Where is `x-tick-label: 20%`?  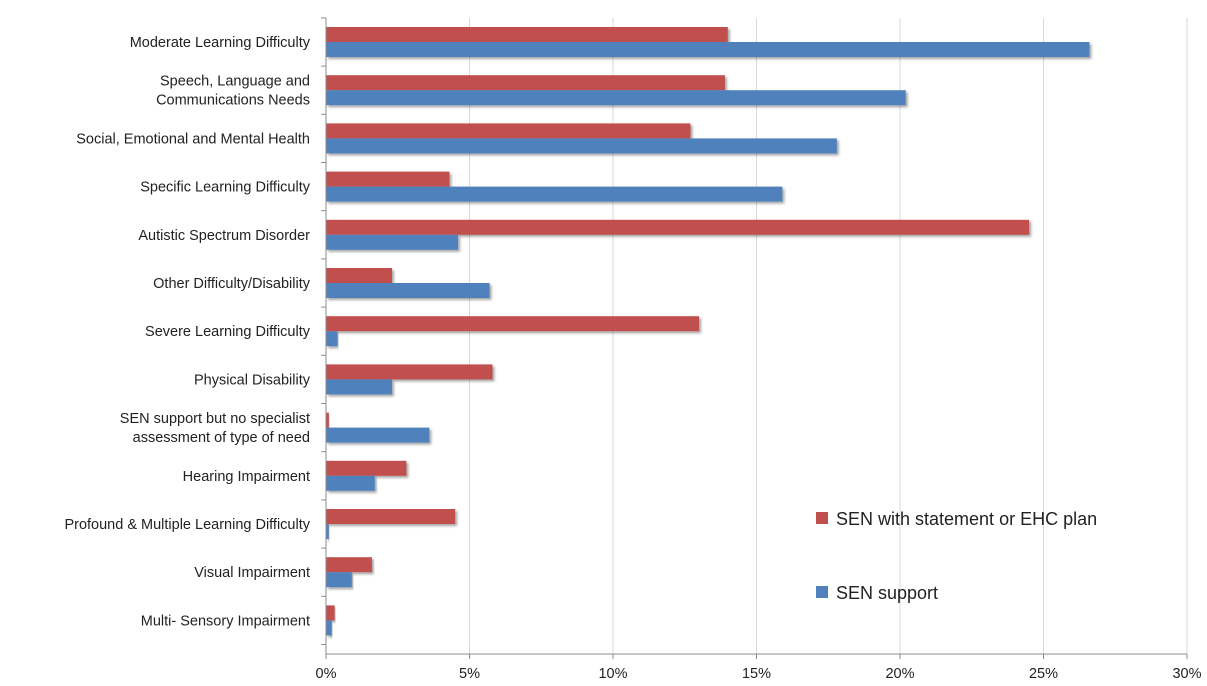
x-tick-label: 20% is located at coordinates (899, 673).